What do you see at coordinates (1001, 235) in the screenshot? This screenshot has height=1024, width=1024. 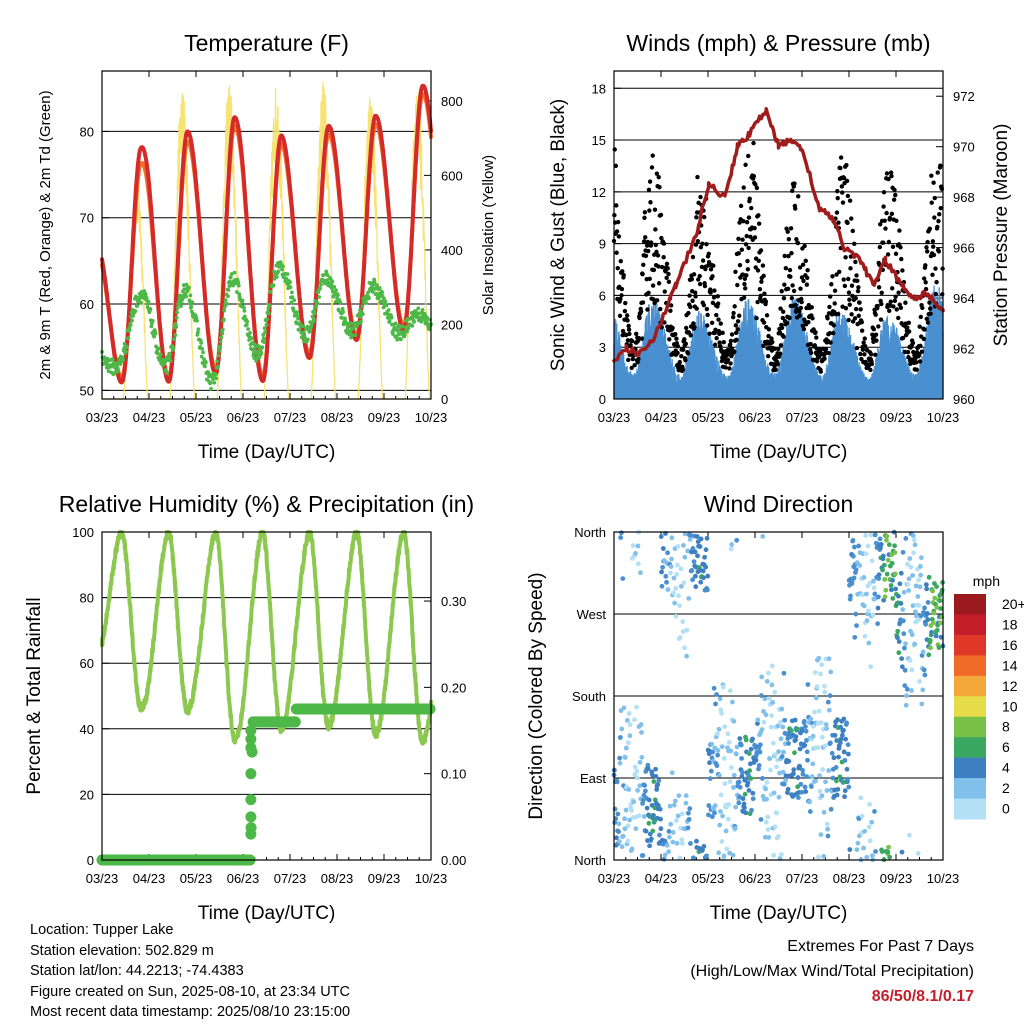 I see `y2-axis-label: Station Pressure (Maroon)` at bounding box center [1001, 235].